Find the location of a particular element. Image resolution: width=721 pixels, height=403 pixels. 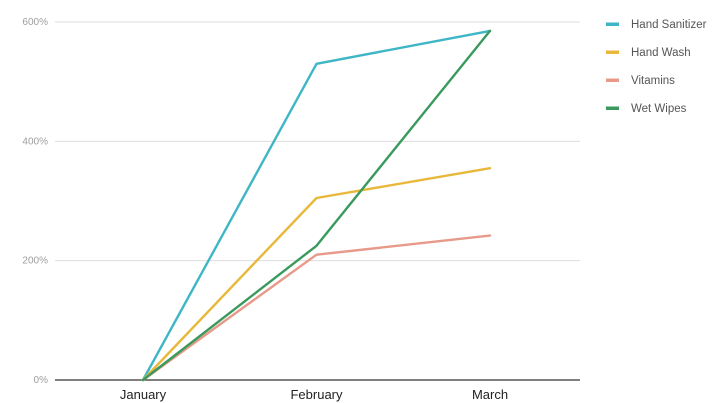

legend-label: Hand Wash is located at coordinates (661, 53).